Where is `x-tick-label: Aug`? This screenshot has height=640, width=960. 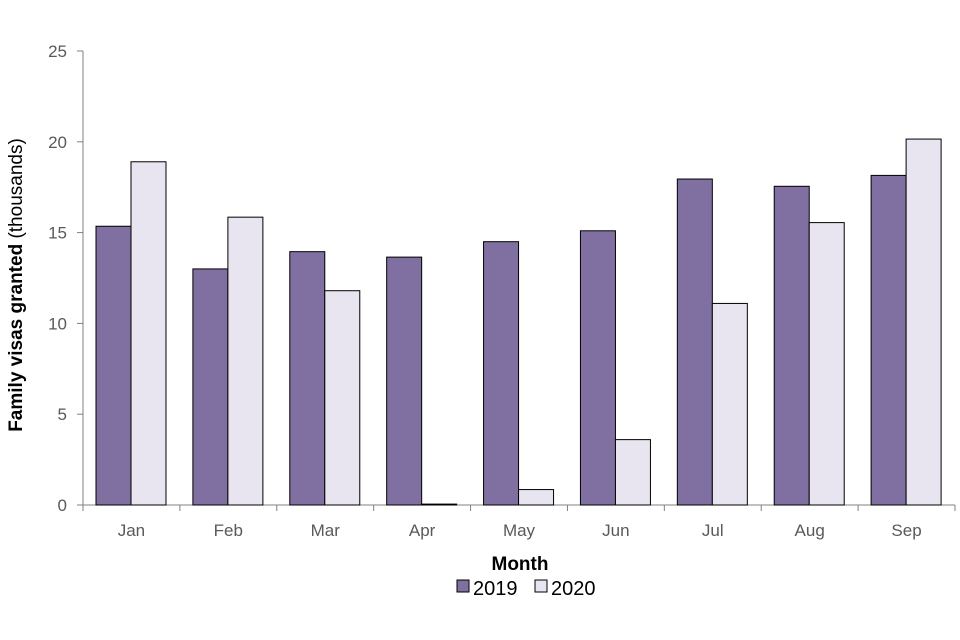 x-tick-label: Aug is located at coordinates (810, 530).